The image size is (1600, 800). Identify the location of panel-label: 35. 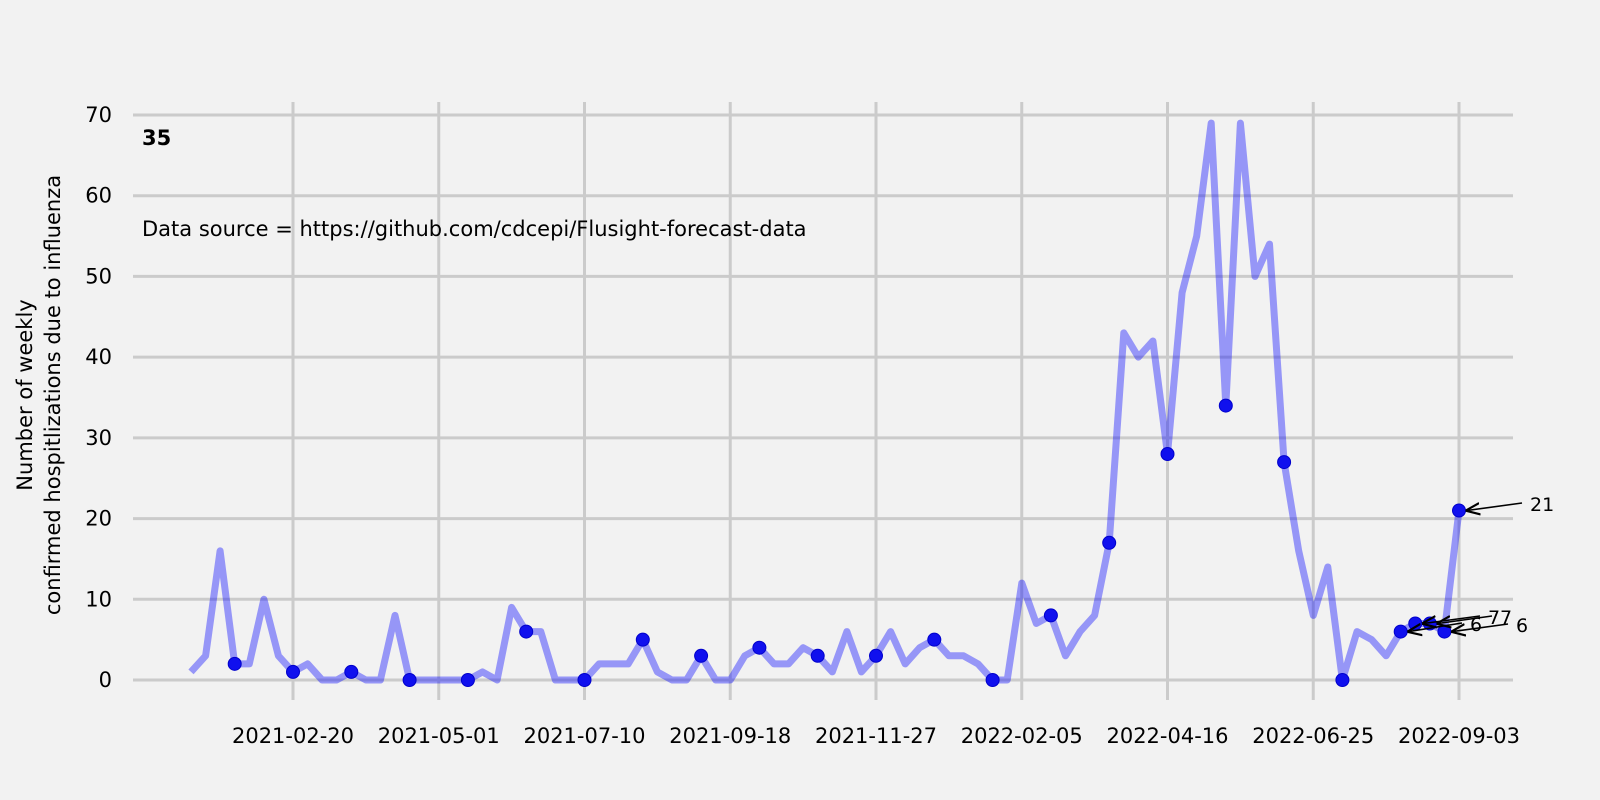
(156, 138).